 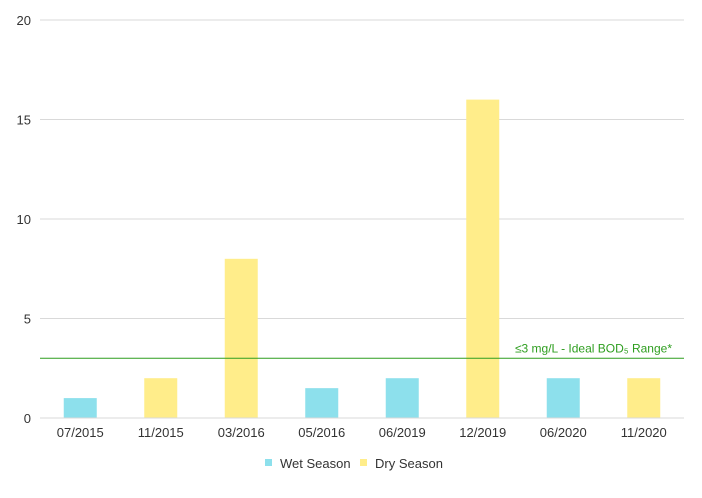 I want to click on x-tick-label: 07/2015, so click(x=80, y=432).